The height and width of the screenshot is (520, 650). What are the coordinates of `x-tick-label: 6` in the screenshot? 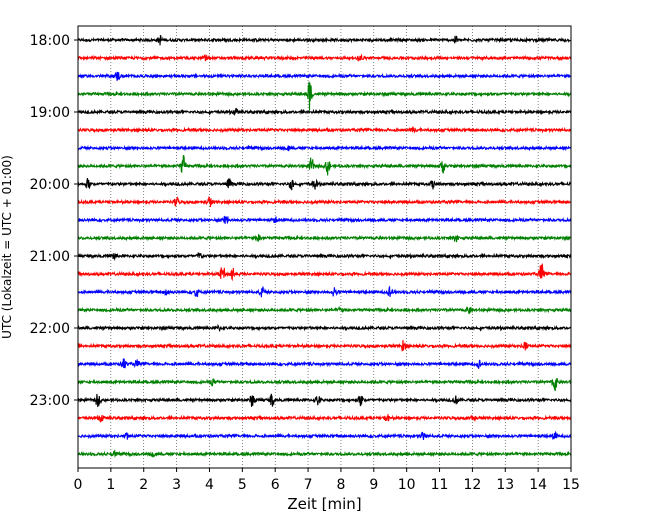 It's located at (275, 485).